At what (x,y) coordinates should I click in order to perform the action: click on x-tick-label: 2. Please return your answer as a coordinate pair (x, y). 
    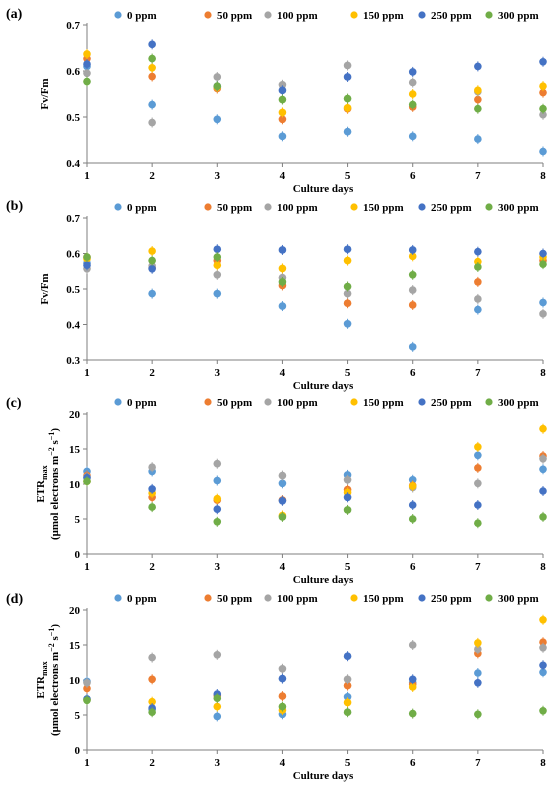
    Looking at the image, I should click on (152, 176).